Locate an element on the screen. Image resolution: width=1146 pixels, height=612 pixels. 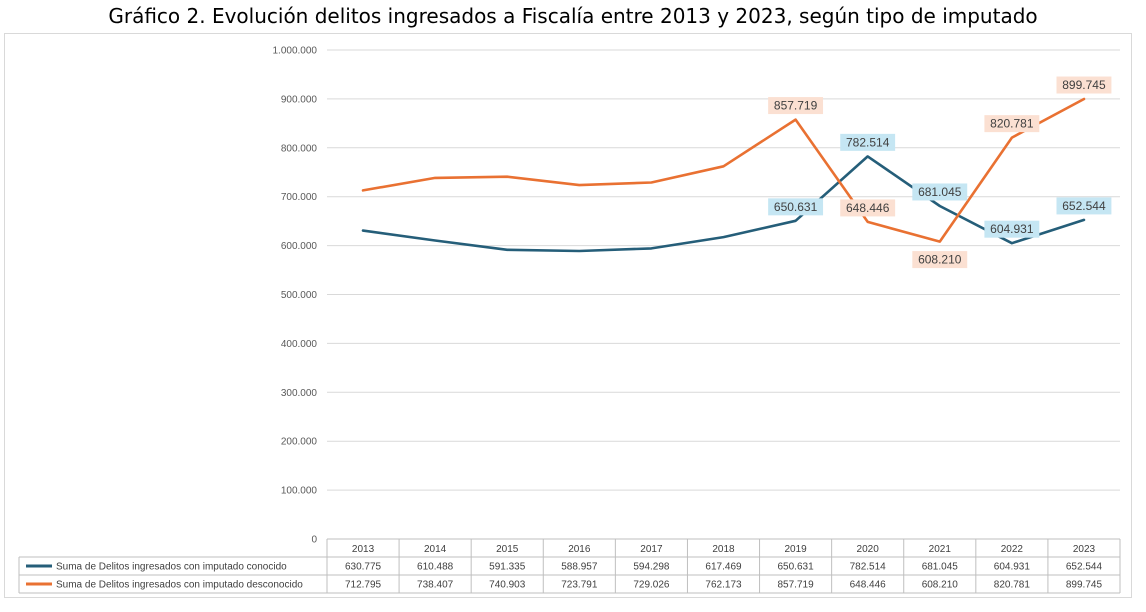
table-cell: 712.795 is located at coordinates (363, 585).